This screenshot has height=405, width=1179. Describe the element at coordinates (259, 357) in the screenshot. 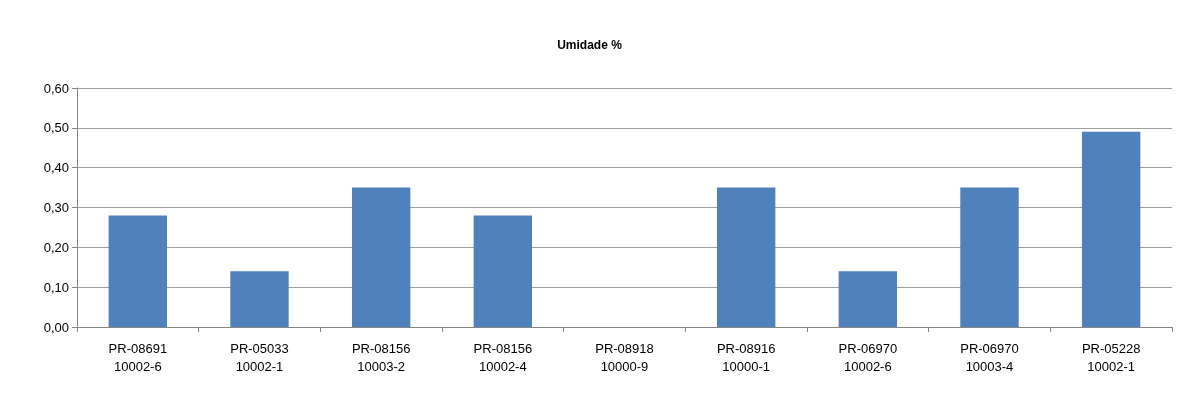

I see `x-tick-label: PR-05033 10002-1` at that location.